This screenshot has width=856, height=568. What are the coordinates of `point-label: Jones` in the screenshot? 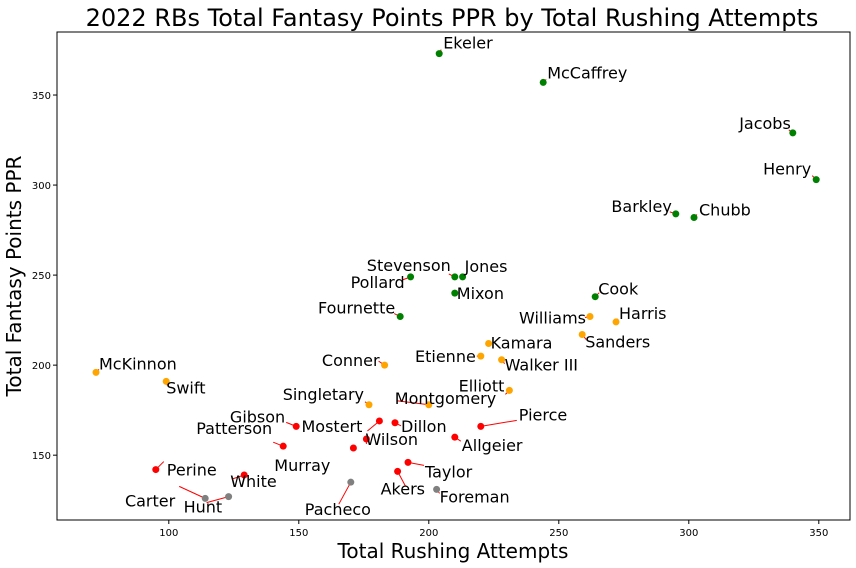 It's located at (486, 266).